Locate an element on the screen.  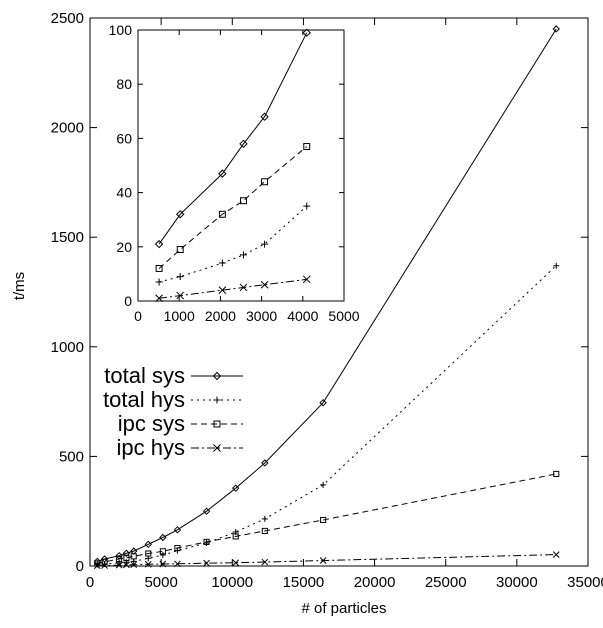
inset-y-tick-label: 40 is located at coordinates (124, 193).